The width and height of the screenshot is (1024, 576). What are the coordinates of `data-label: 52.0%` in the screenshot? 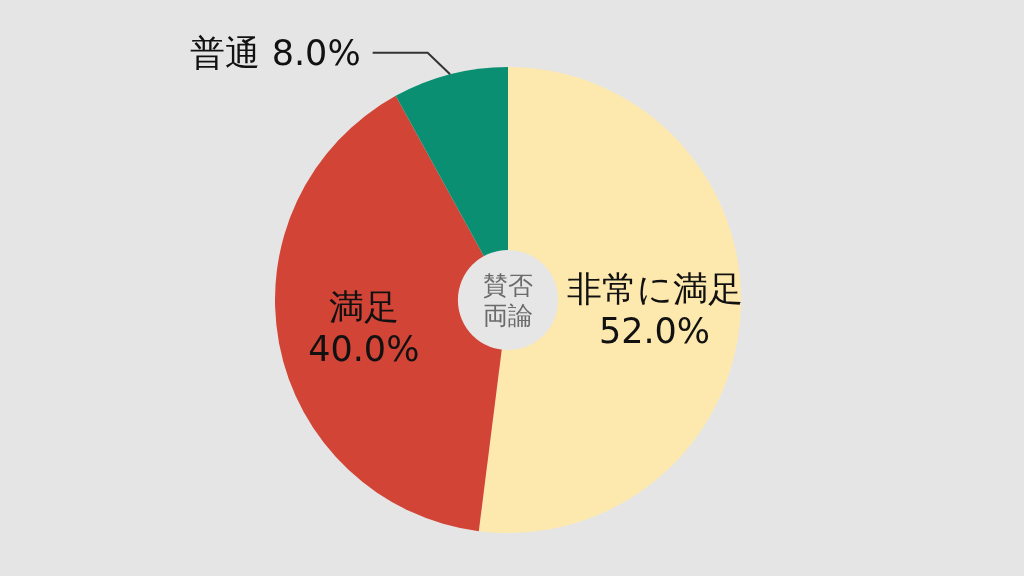 It's located at (654, 330).